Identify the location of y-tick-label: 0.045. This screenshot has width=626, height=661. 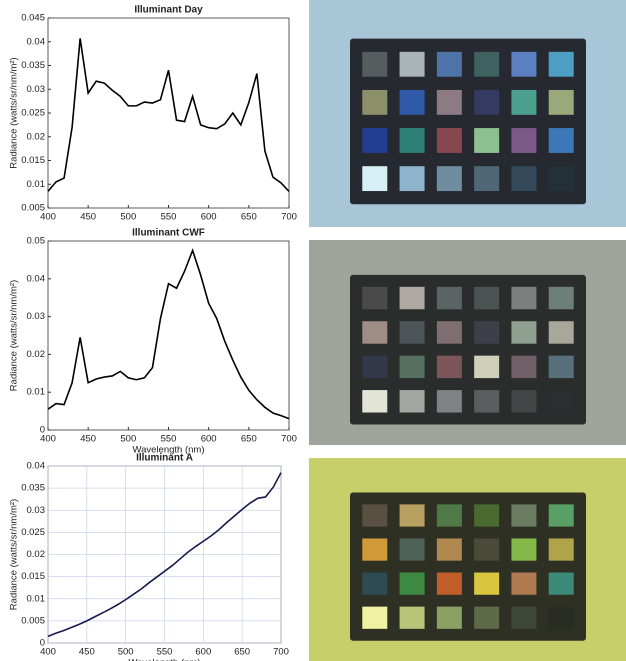
(33, 18).